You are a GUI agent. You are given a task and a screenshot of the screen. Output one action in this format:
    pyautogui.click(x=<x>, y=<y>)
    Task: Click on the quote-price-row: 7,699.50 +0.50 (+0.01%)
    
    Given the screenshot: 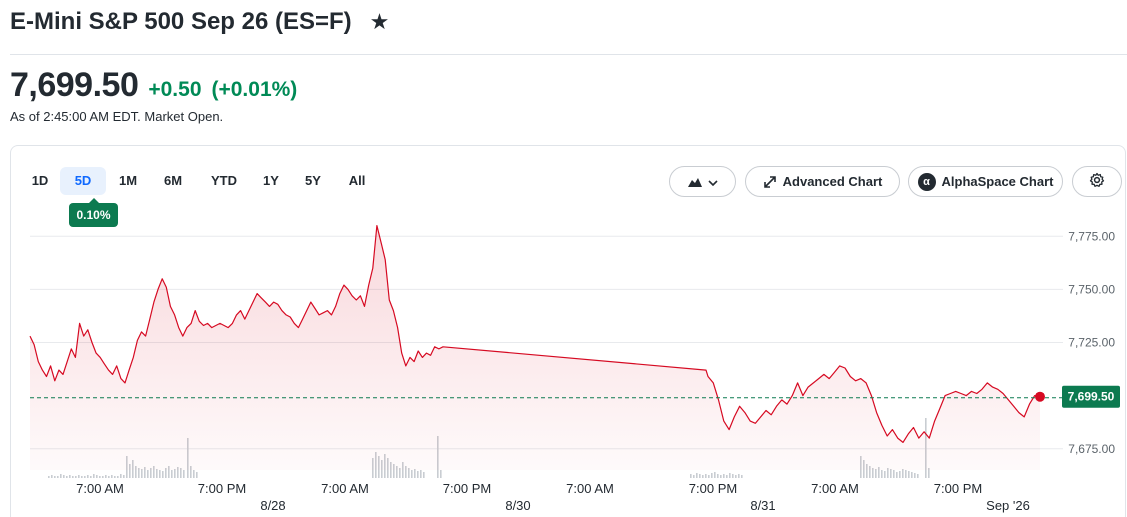 What is the action you would take?
    pyautogui.click(x=153, y=85)
    